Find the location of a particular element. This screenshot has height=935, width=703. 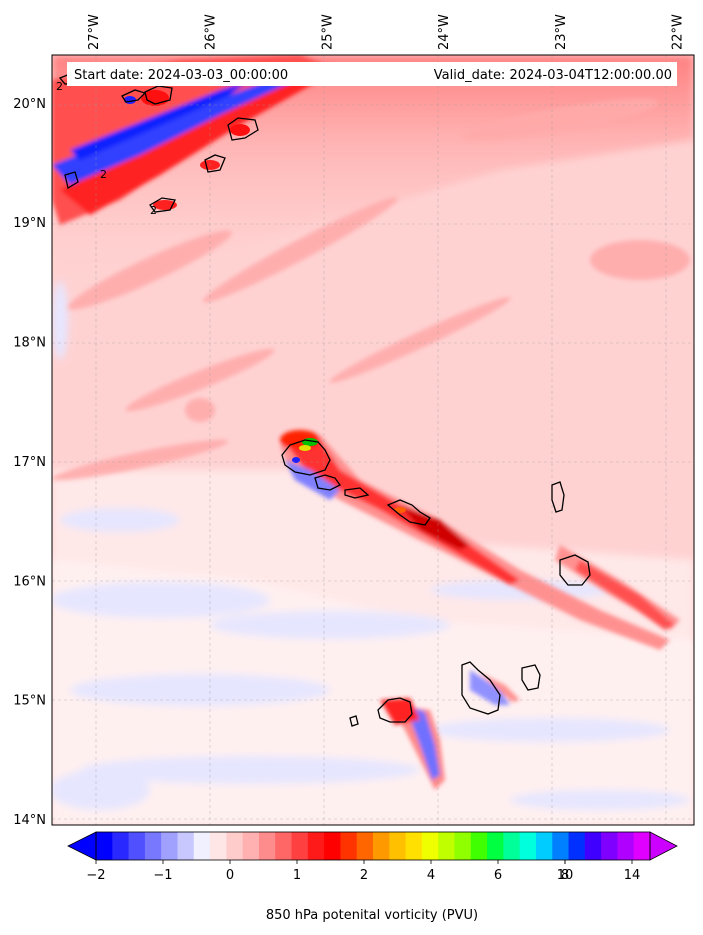

longitude-tick-label: 22°W is located at coordinates (677, 32).